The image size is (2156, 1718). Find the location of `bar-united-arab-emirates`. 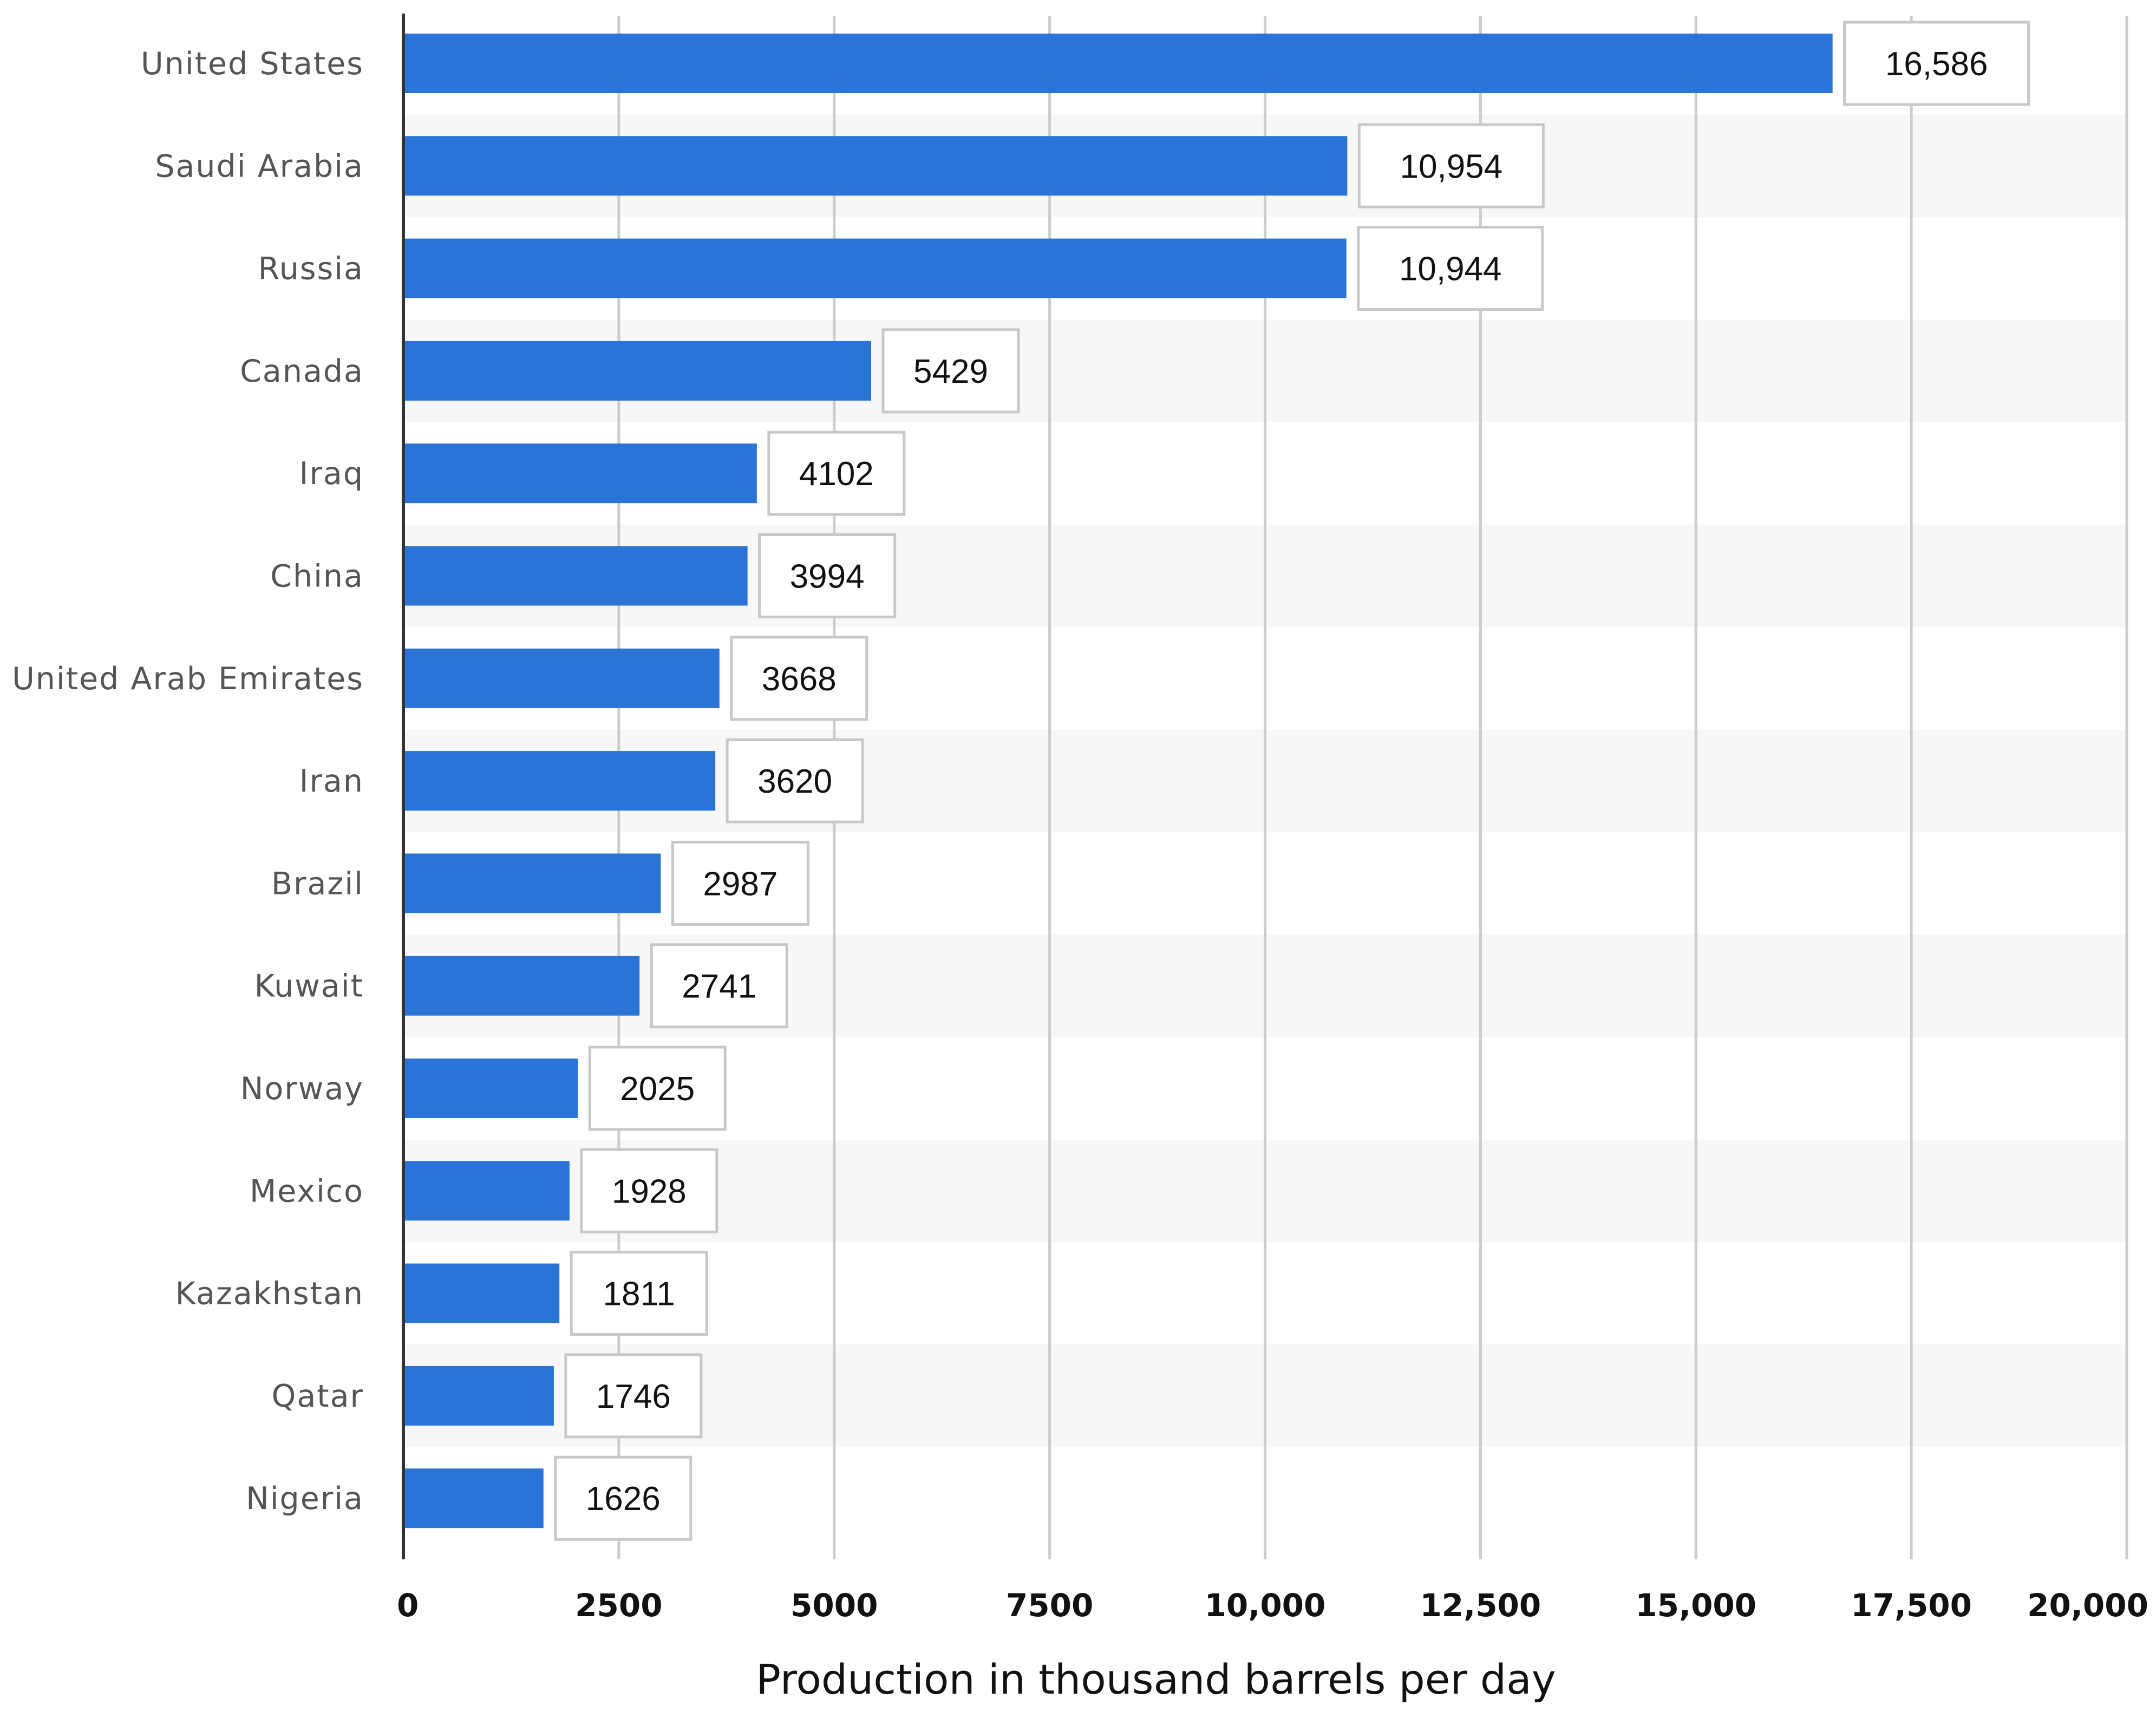

bar-united-arab-emirates is located at coordinates (561, 678).